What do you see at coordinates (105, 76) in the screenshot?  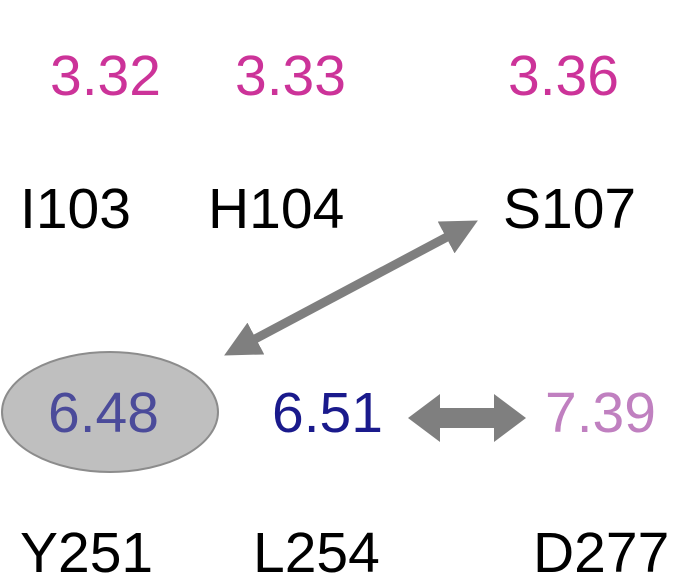 I see `top-value: 3.32` at bounding box center [105, 76].